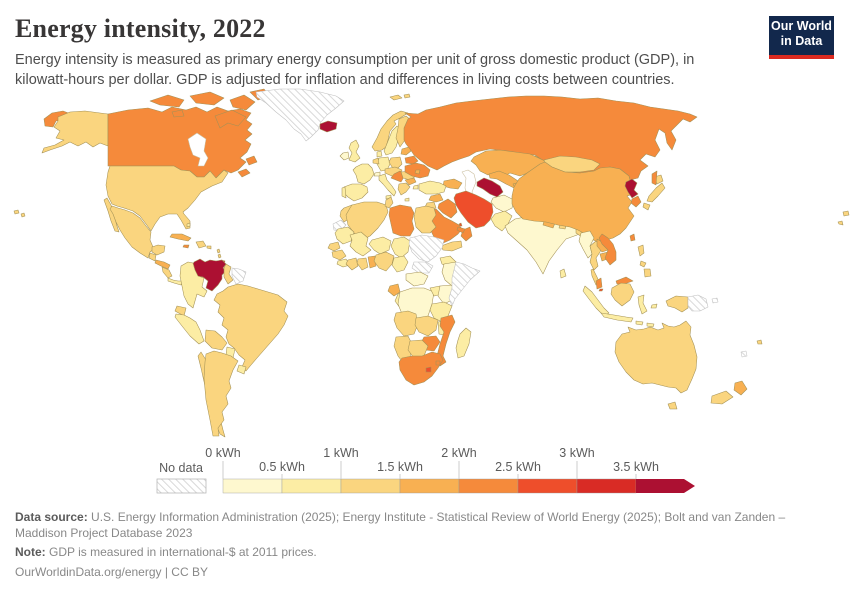 Image resolution: width=850 pixels, height=600 pixels. I want to click on svg-text: No data, so click(181, 468).